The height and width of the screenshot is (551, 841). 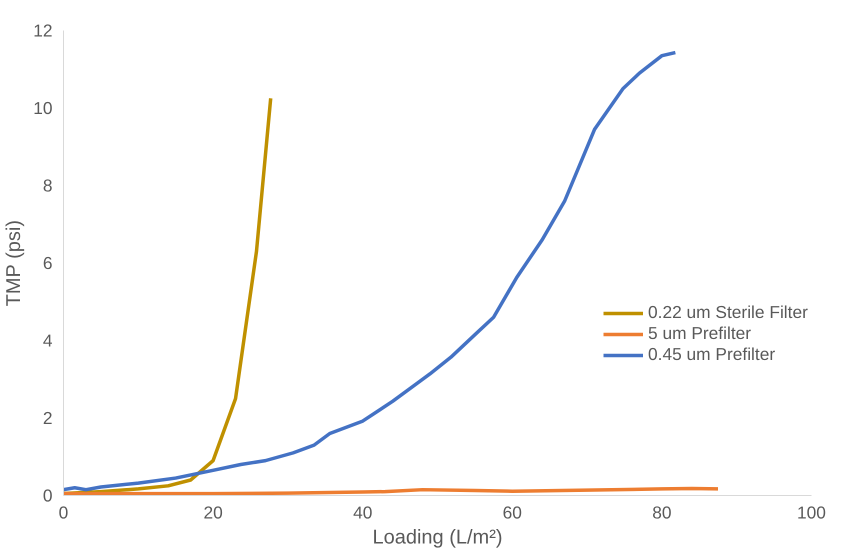 What do you see at coordinates (512, 512) in the screenshot?
I see `x-tick-label: 60` at bounding box center [512, 512].